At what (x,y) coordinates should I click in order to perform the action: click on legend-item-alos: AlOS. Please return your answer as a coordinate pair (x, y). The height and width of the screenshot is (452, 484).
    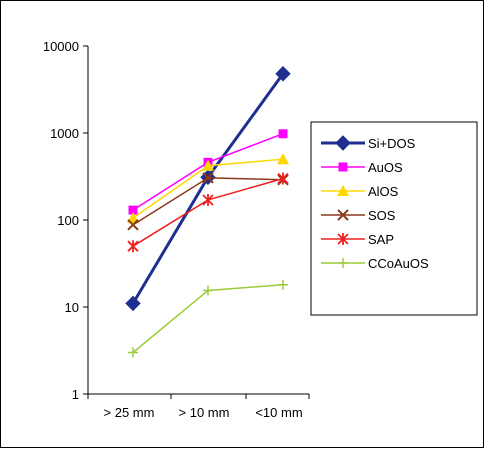
    Looking at the image, I should click on (360, 191).